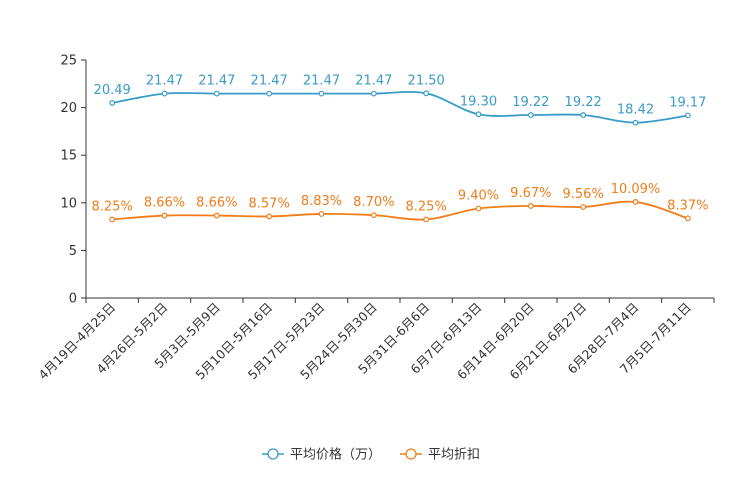  I want to click on data-label: 9.56%, so click(583, 194).